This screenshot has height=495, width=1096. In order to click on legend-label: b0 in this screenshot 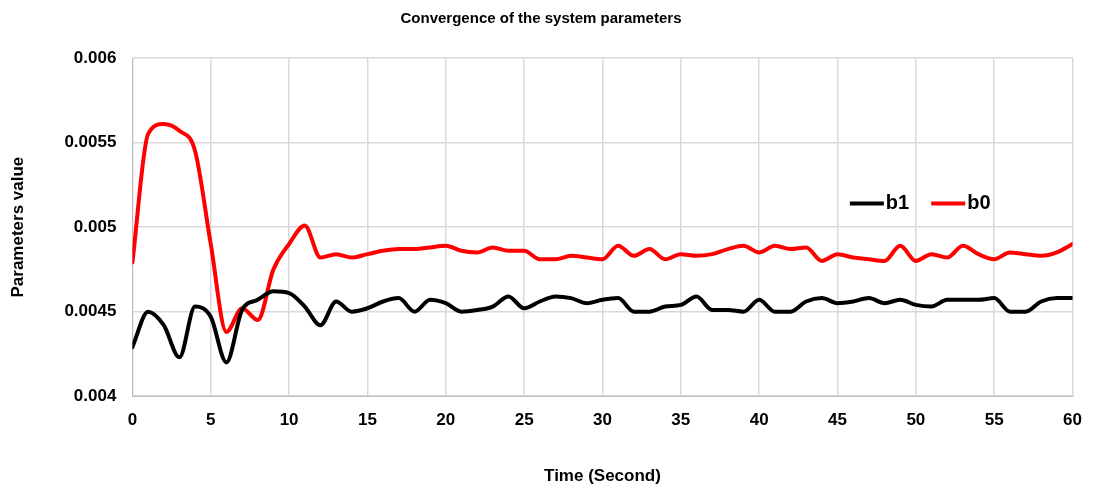, I will do `click(979, 201)`.